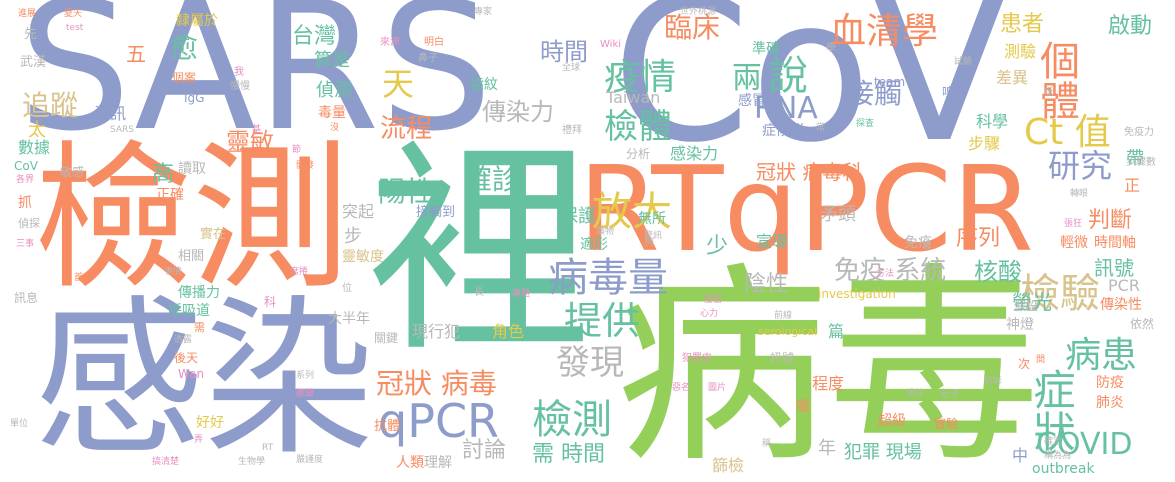 The image size is (1175, 482). I want to click on word-di: 低, so click(1049, 92).